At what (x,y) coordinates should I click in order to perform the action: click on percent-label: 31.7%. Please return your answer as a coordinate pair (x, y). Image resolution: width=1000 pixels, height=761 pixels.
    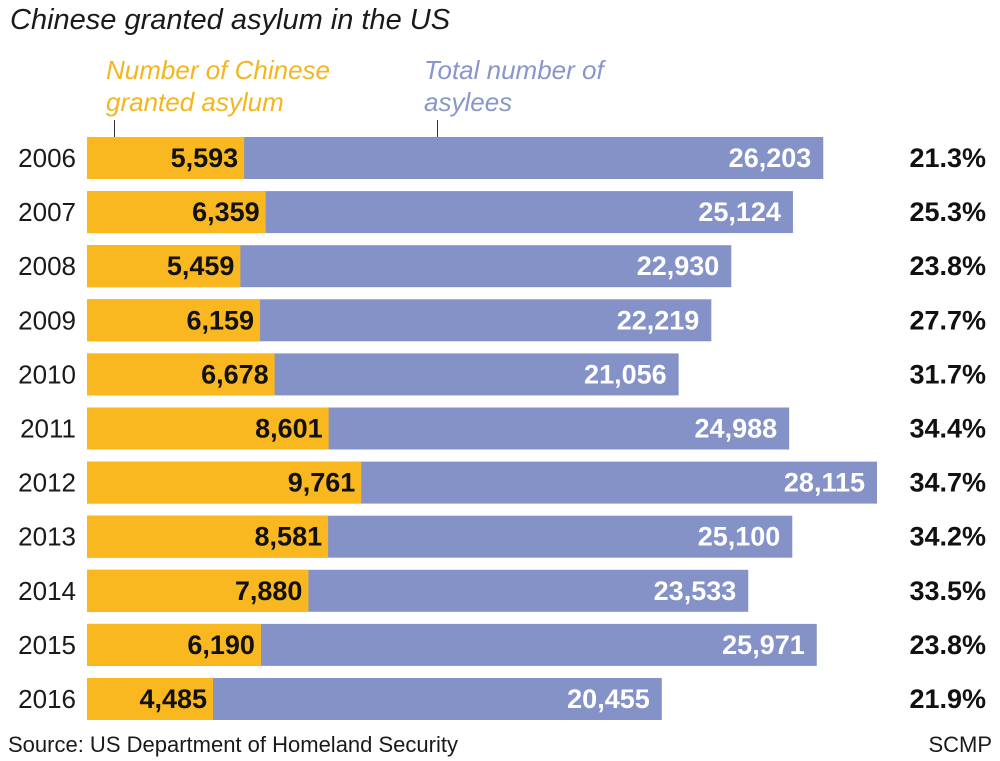
    Looking at the image, I should click on (947, 374).